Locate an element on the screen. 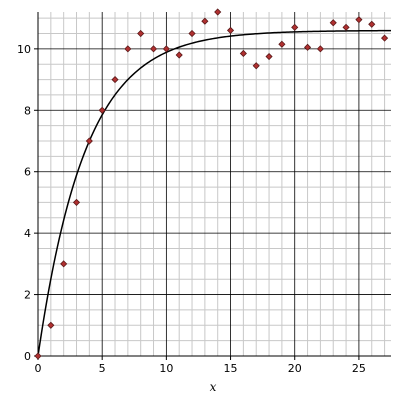  x-tick-label: 15 is located at coordinates (231, 368).